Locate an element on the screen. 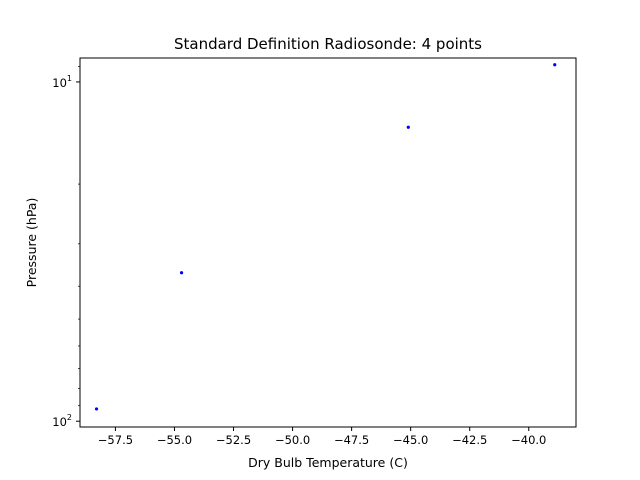 The width and height of the screenshot is (640, 480). x-tick-label: −57.5 is located at coordinates (115, 440).